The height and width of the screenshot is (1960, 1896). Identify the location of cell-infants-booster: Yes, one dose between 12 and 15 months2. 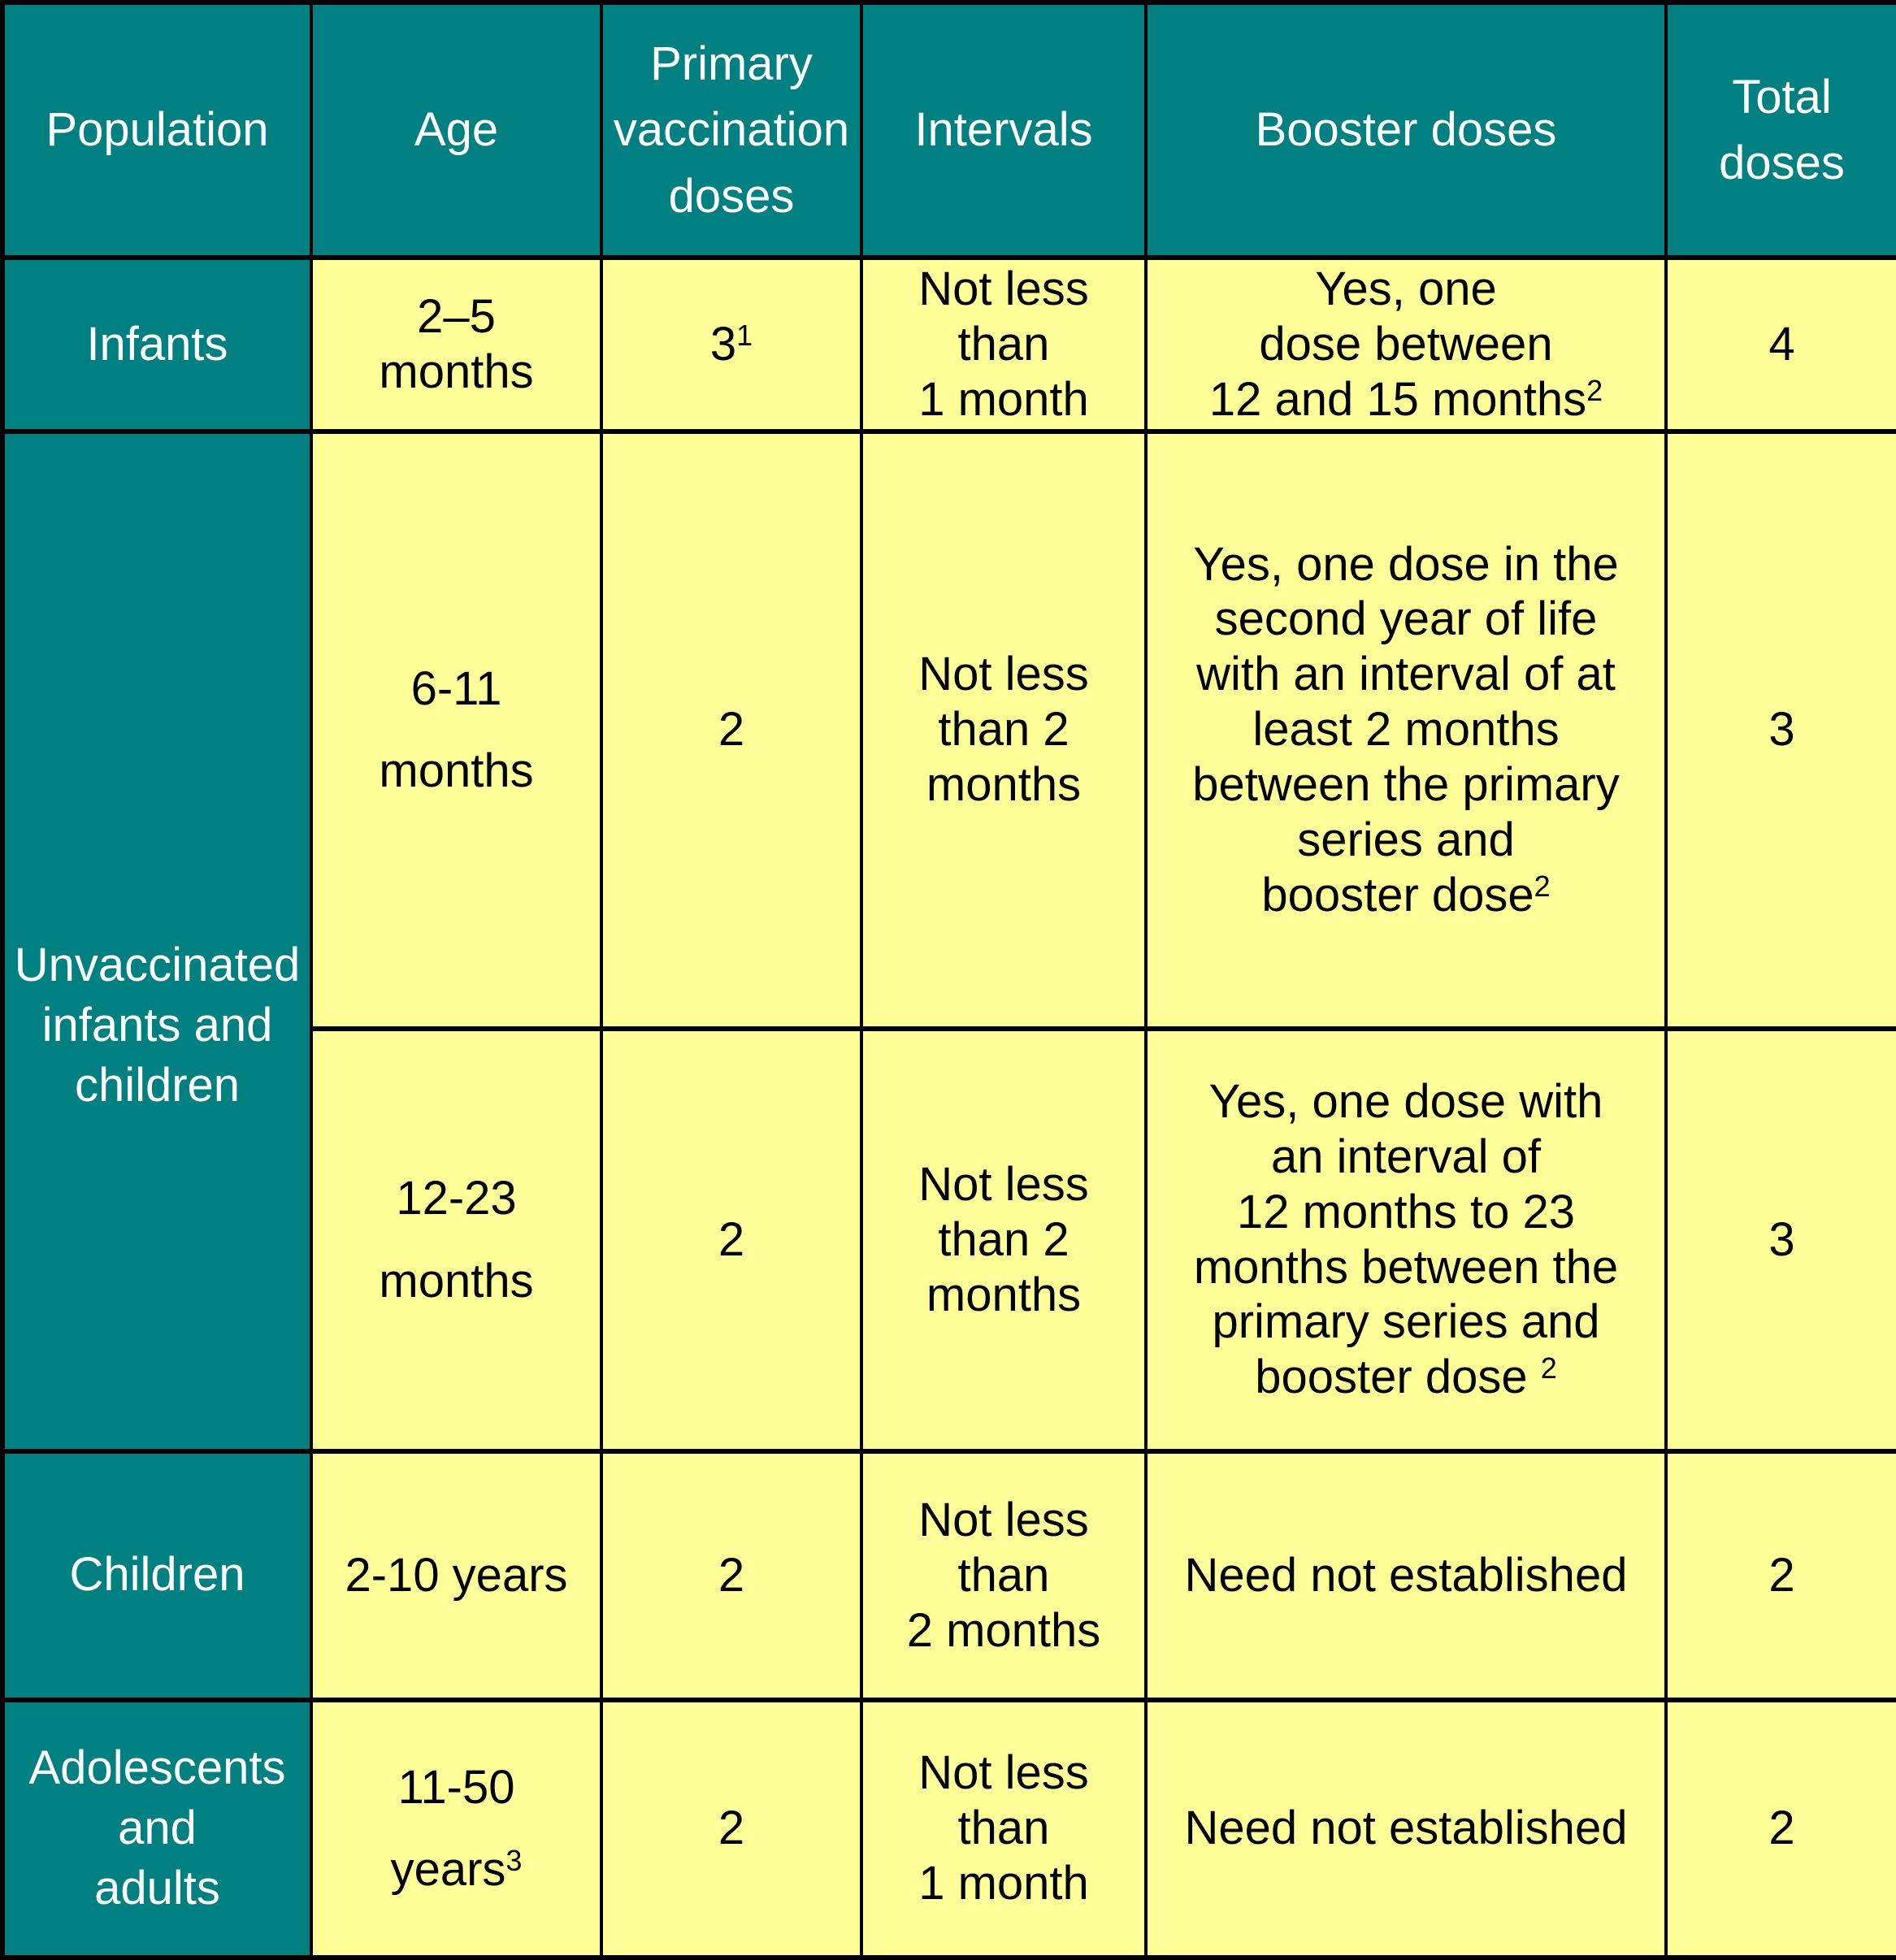
(1406, 344).